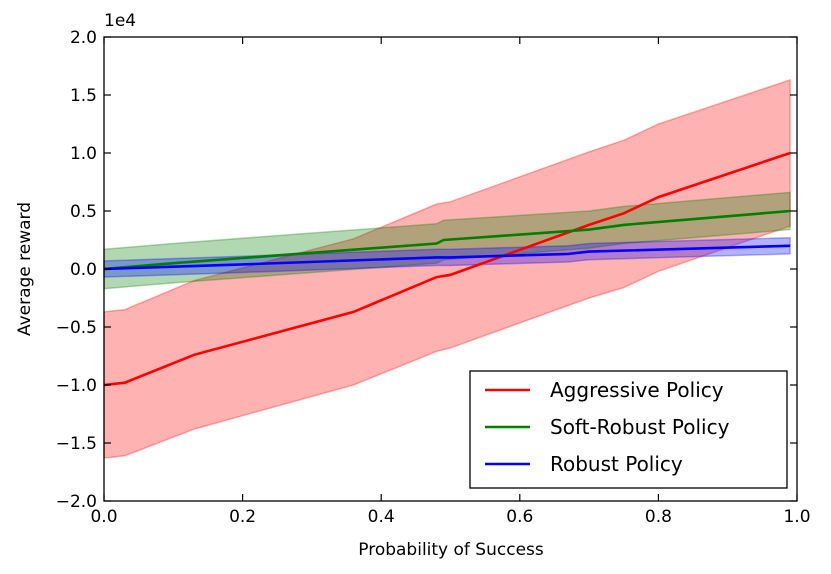 Image resolution: width=831 pixels, height=574 pixels. What do you see at coordinates (76, 386) in the screenshot?
I see `y-tick-label: −1.0` at bounding box center [76, 386].